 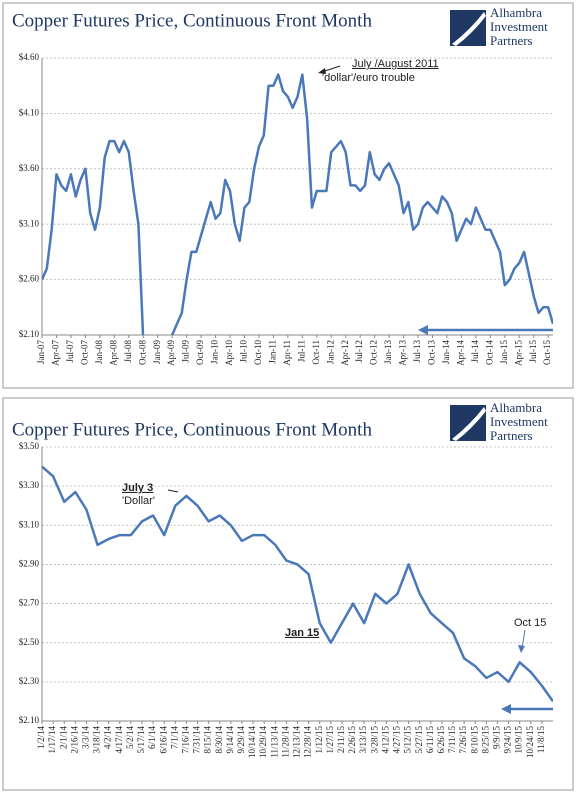 What do you see at coordinates (29, 168) in the screenshot?
I see `y-tick-label: $3.60` at bounding box center [29, 168].